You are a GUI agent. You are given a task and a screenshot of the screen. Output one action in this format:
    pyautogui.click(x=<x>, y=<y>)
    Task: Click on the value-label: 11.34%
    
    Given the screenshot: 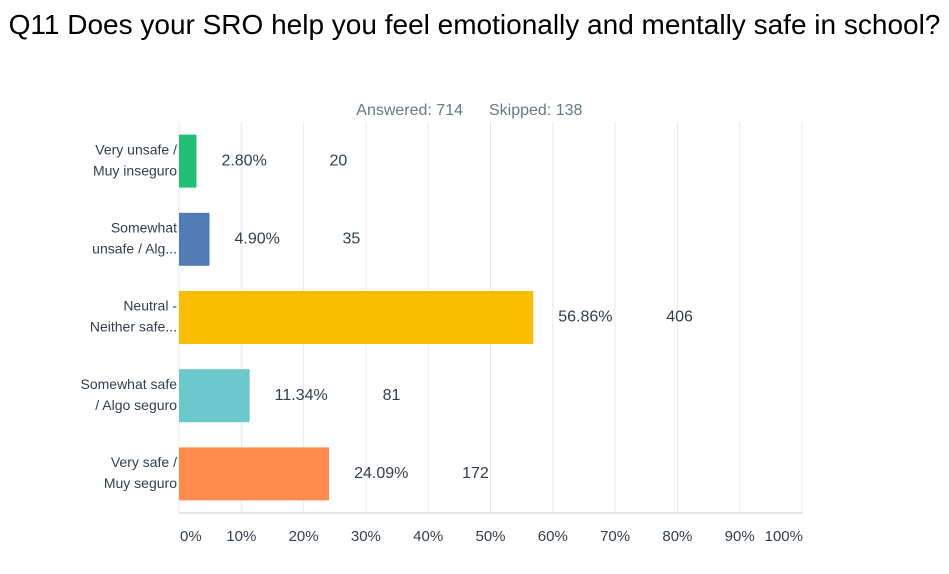 What is the action you would take?
    pyautogui.click(x=301, y=395)
    